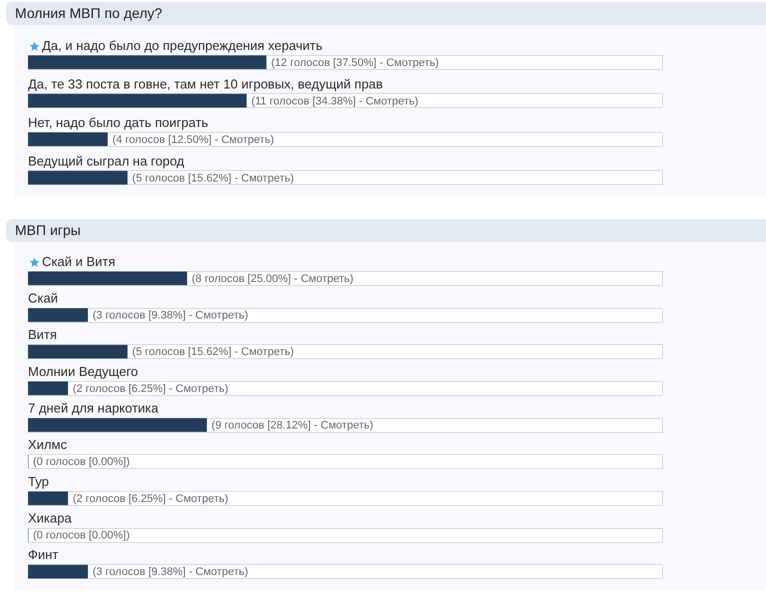 This screenshot has height=607, width=766. Describe the element at coordinates (334, 101) in the screenshot. I see `data-label: (11 голосов [34.38%] - Смотреть)` at that location.